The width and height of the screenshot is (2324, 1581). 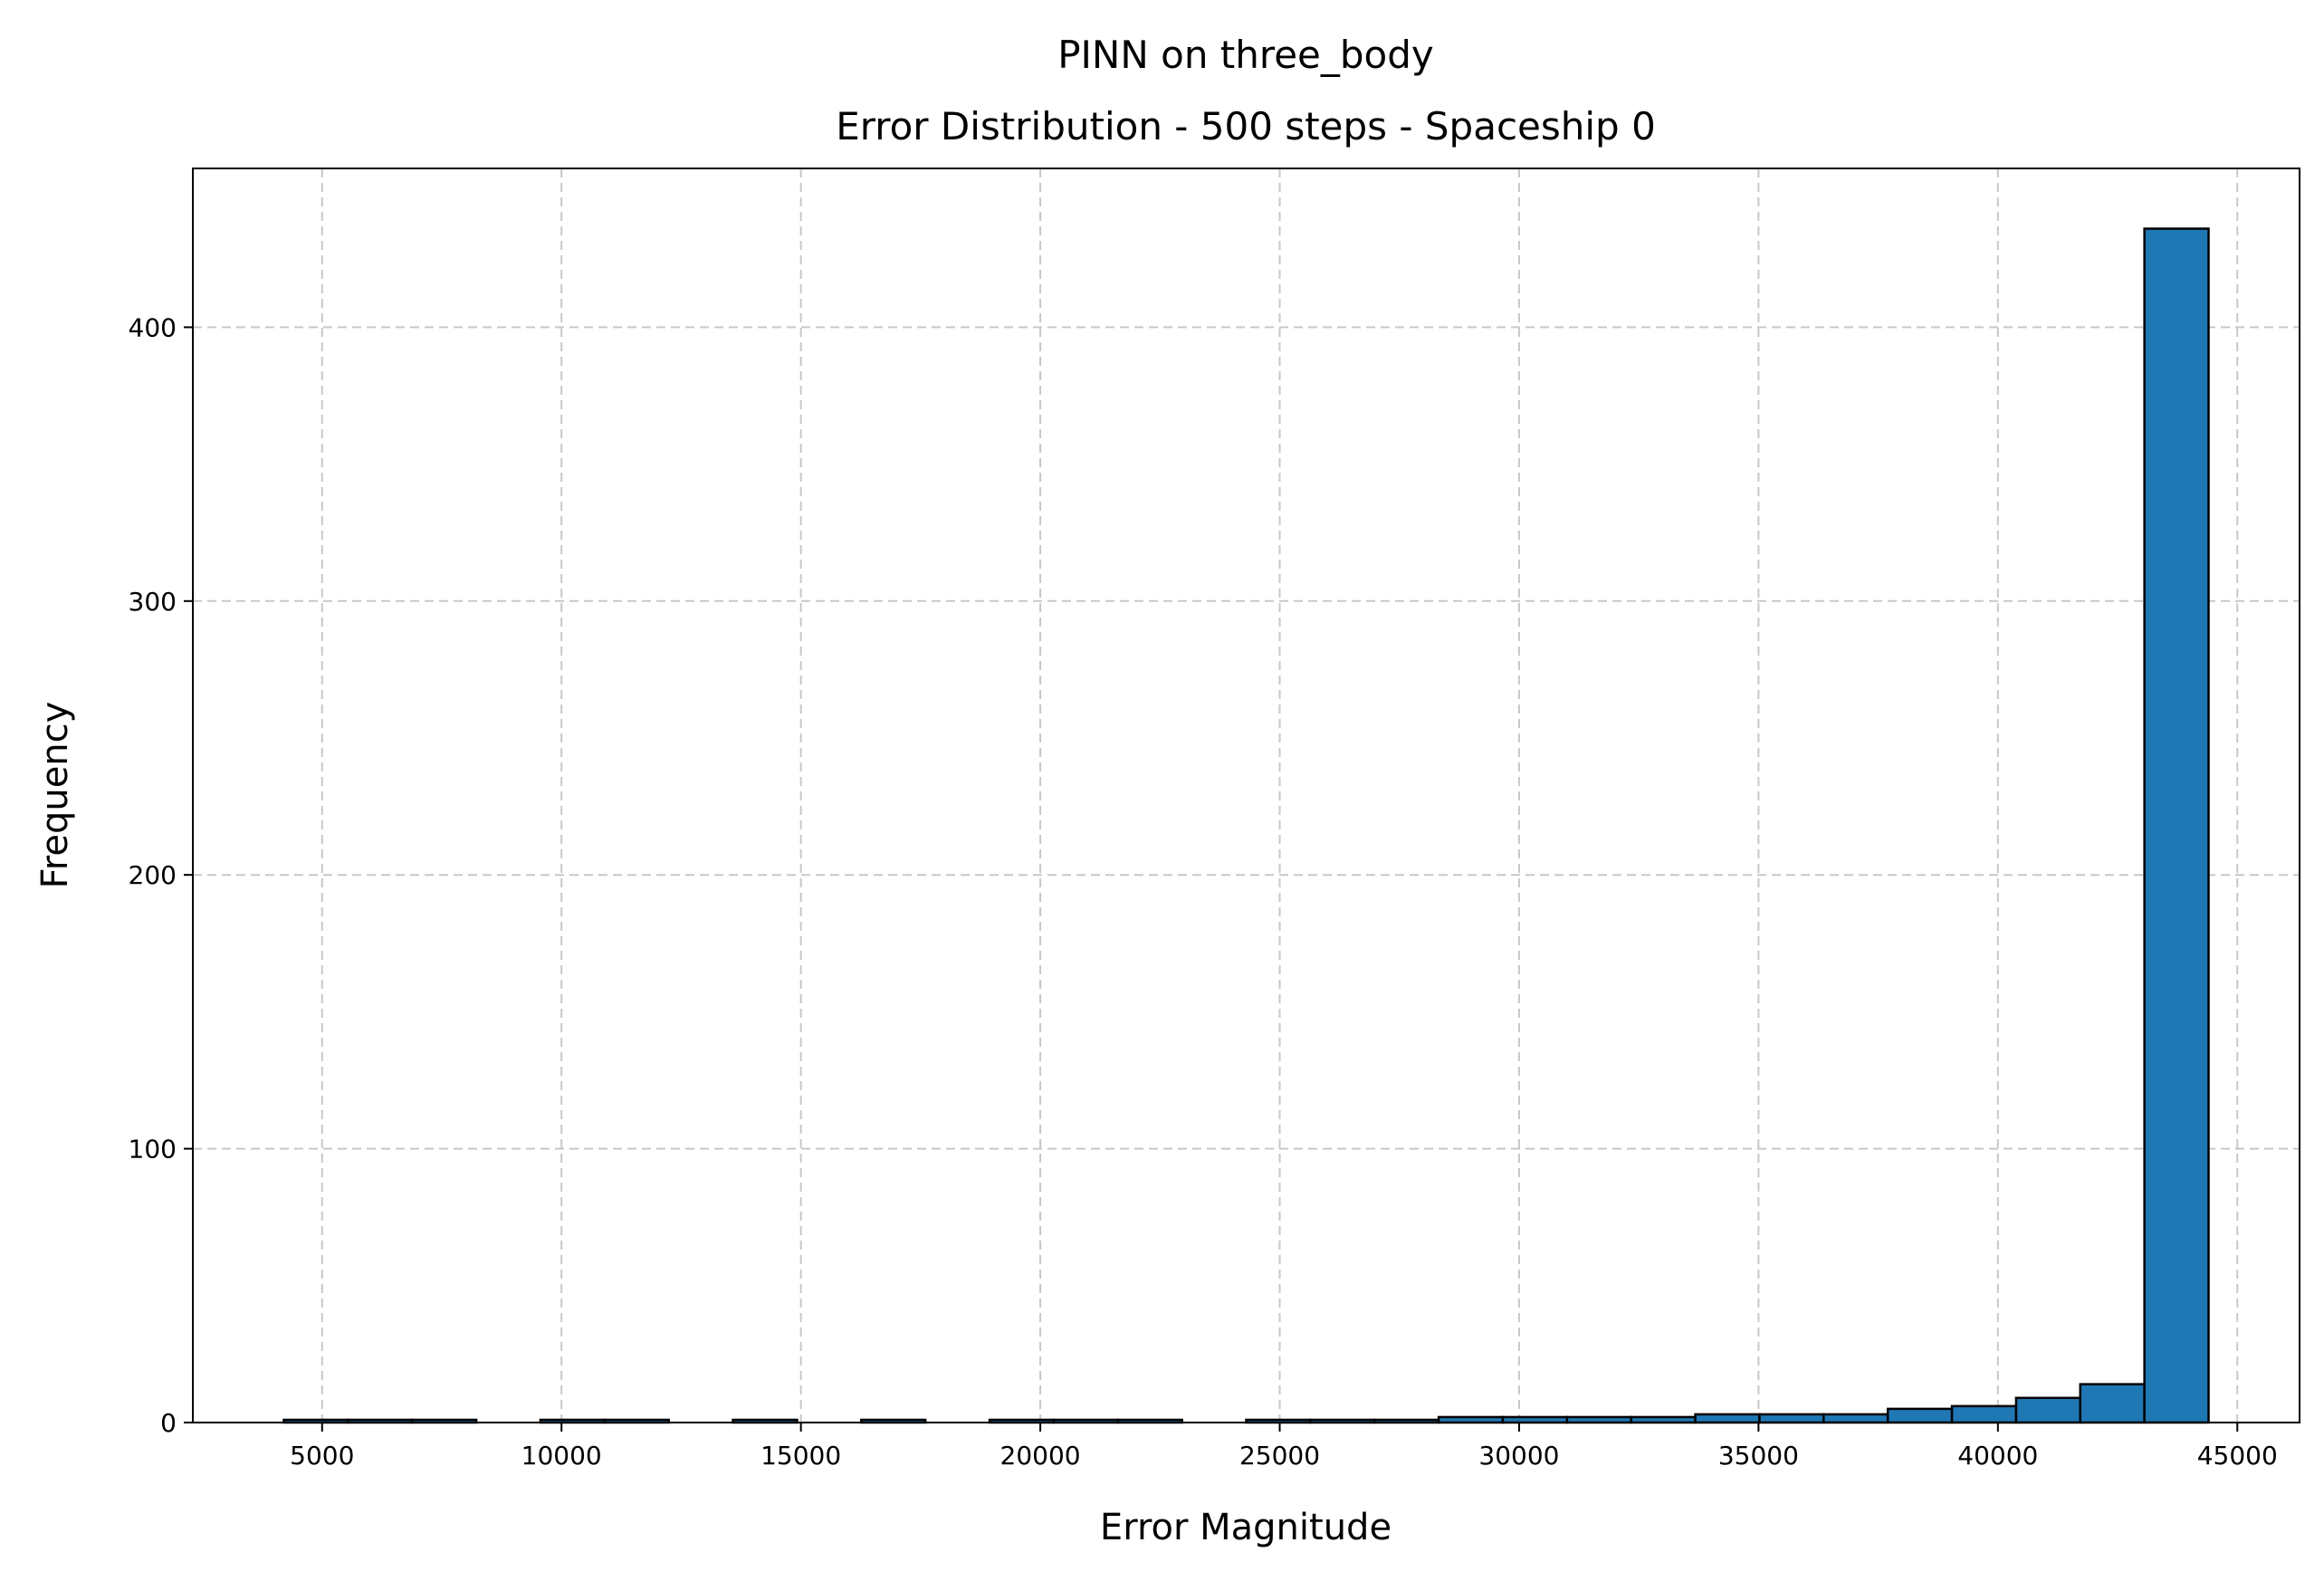 What do you see at coordinates (1758, 1456) in the screenshot?
I see `x-tick-label-6: 35000` at bounding box center [1758, 1456].